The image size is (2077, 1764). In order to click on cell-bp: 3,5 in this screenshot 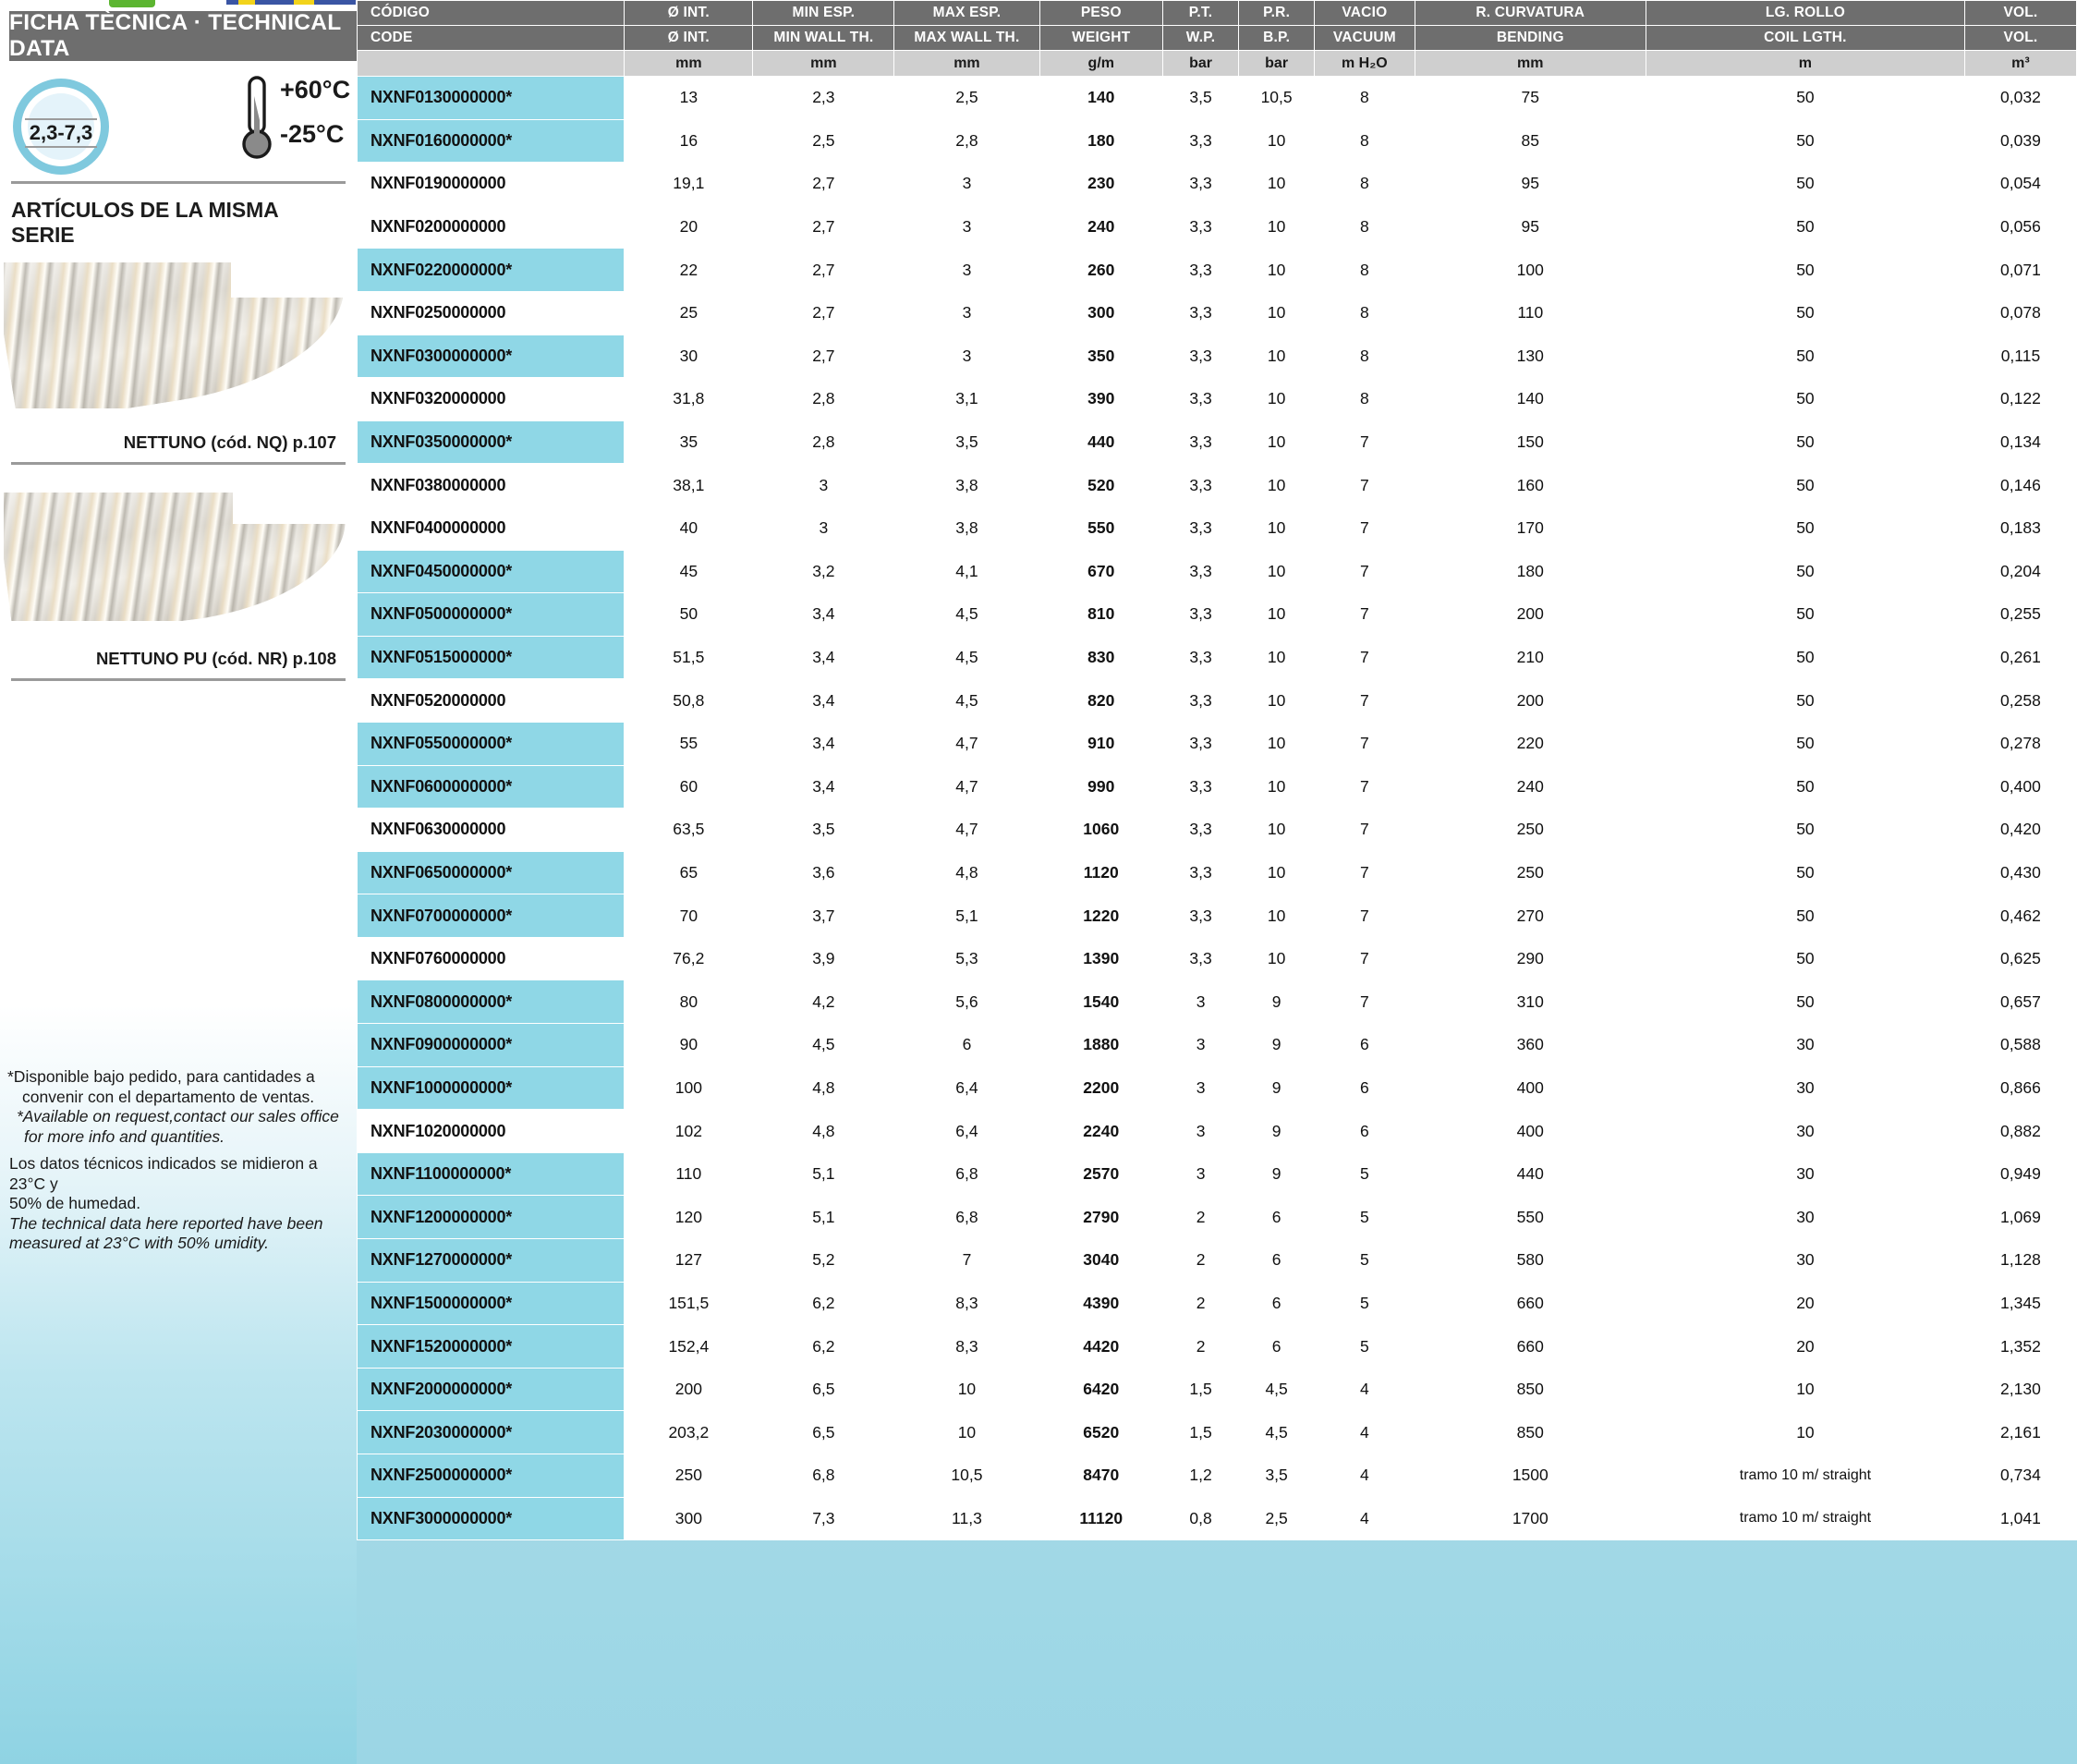, I will do `click(1277, 1476)`.